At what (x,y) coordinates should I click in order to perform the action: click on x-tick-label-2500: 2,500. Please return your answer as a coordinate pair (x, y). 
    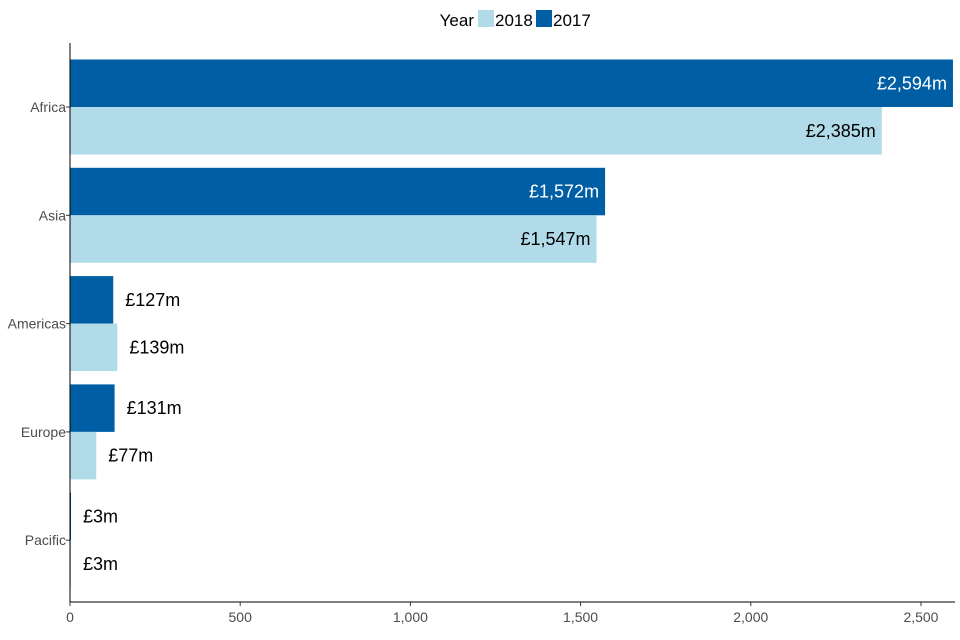
    Looking at the image, I should click on (920, 617).